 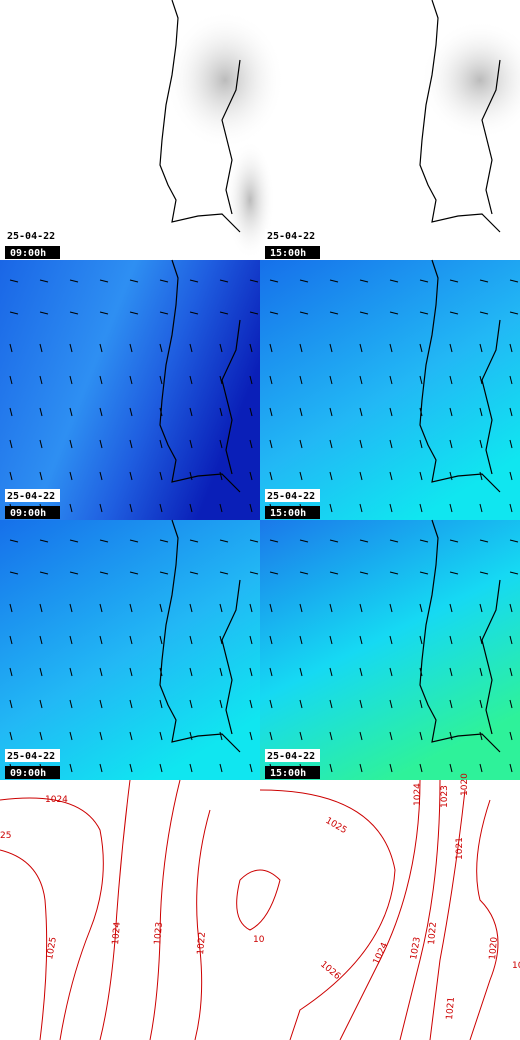 I want to click on cloud, so click(x=225, y=80).